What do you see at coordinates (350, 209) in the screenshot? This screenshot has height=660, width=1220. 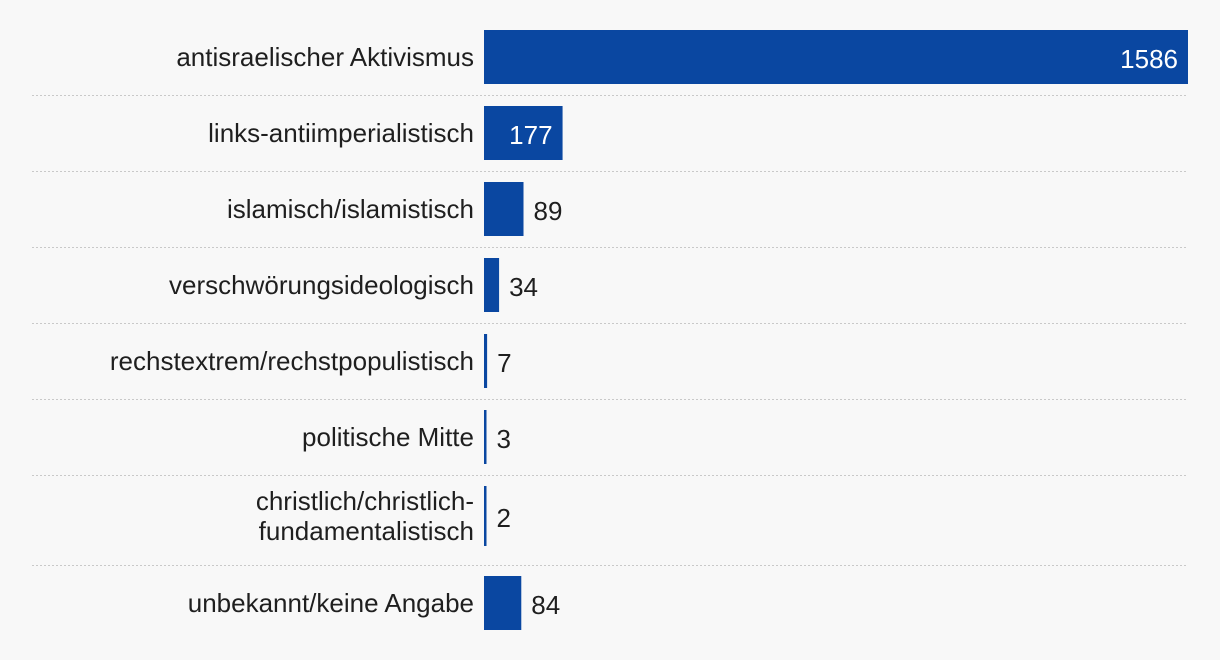 I see `category-label: islamisch/islamistisch` at bounding box center [350, 209].